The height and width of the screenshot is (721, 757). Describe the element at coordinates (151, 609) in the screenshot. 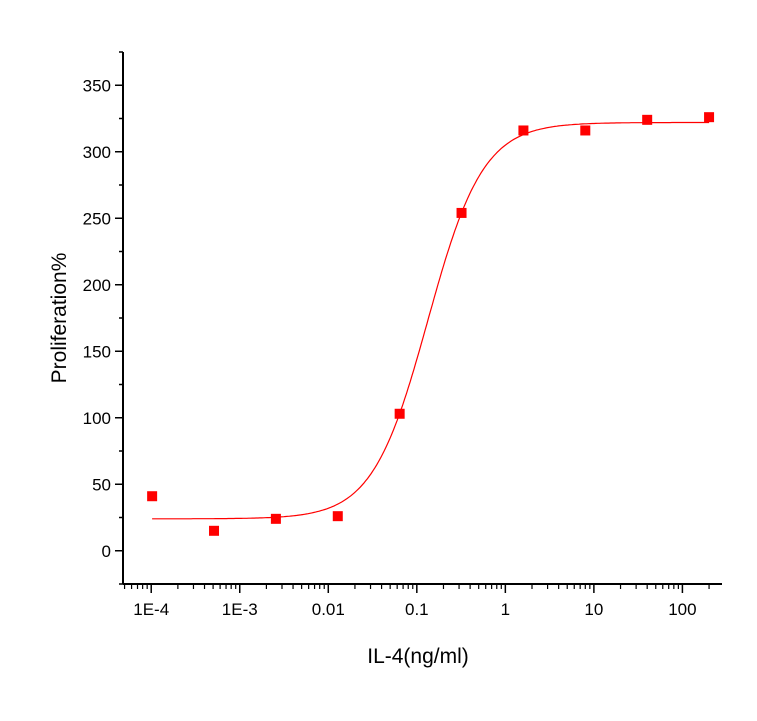

I see `x-tick-label: 1E-4` at that location.